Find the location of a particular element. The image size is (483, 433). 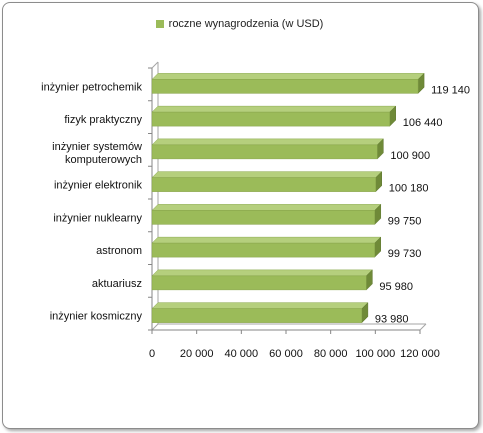

legend: roczne wynagrodzenia (w USD) is located at coordinates (239, 24).